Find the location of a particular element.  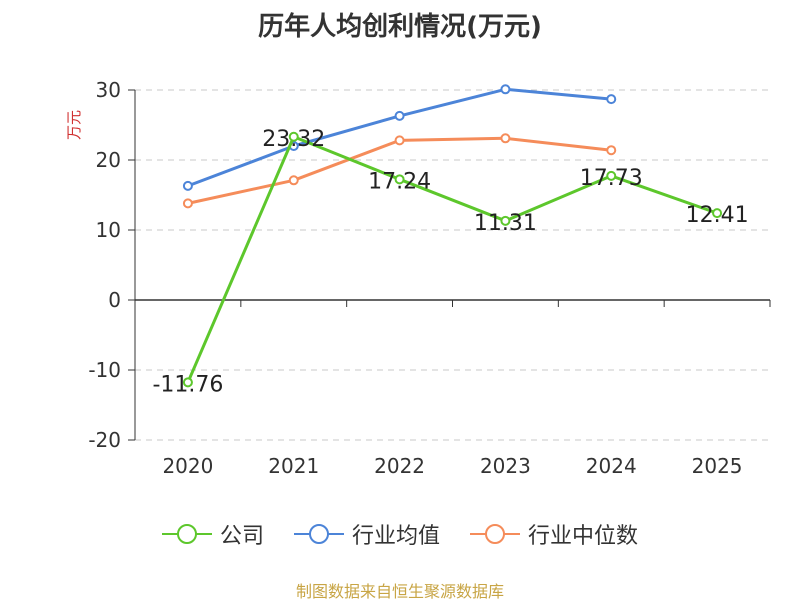

y-axis-label: 万元 is located at coordinates (74, 125).